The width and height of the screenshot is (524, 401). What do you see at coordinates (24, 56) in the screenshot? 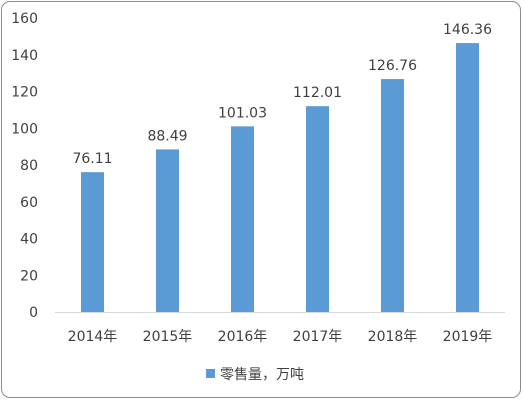
I see `y-tick-label: 140` at bounding box center [24, 56].